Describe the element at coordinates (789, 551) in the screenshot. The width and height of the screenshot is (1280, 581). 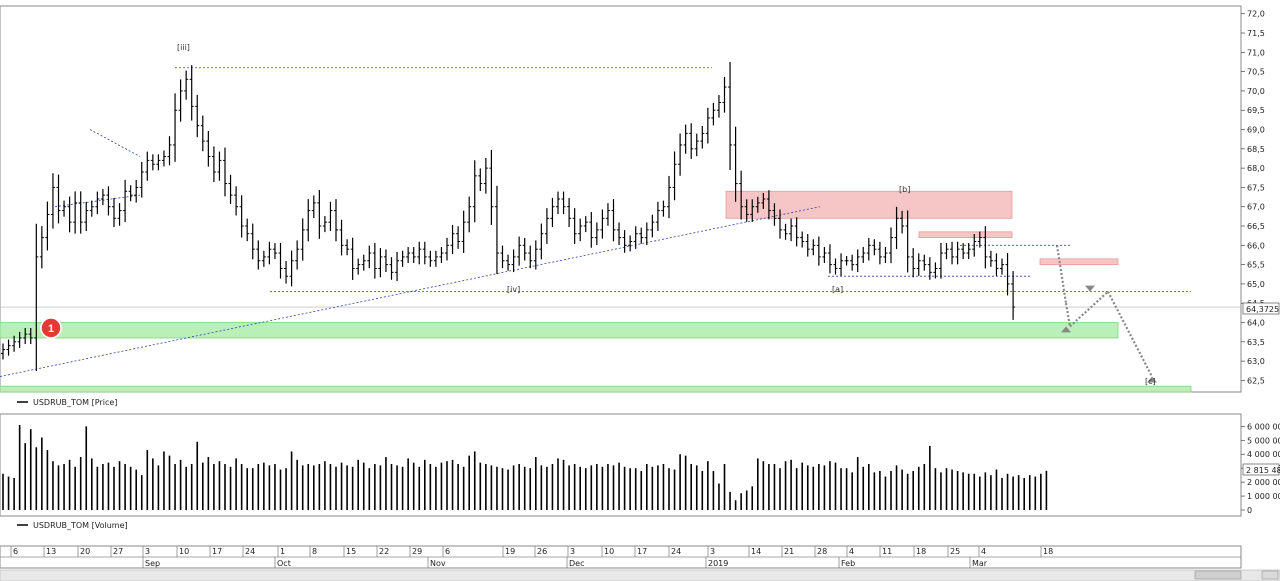
I see `day-tick-label: 21` at that location.